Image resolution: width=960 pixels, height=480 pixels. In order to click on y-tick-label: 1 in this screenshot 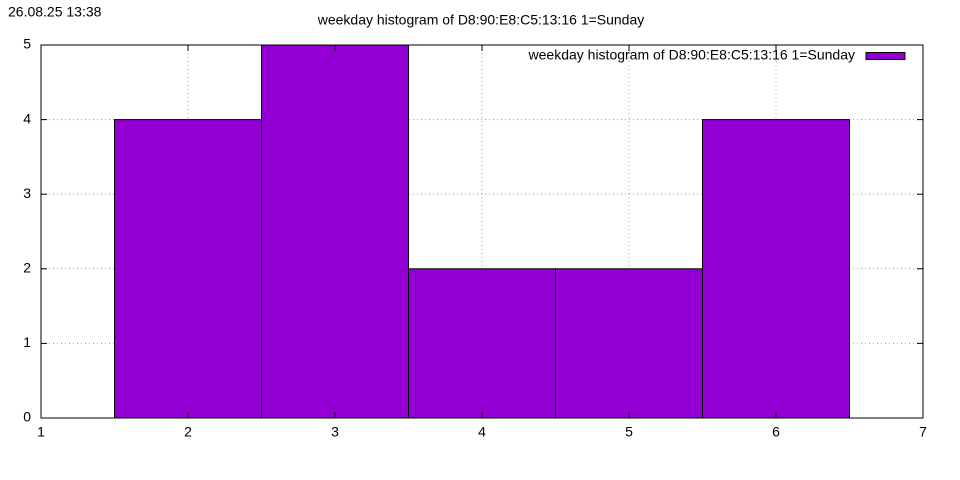, I will do `click(27, 342)`.